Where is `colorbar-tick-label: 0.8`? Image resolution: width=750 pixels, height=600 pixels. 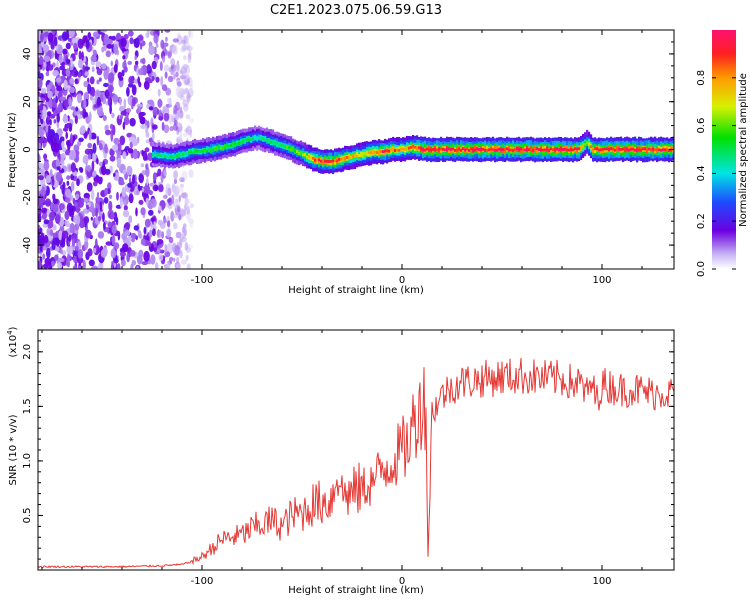
colorbar-tick-label: 0.8 is located at coordinates (701, 78).